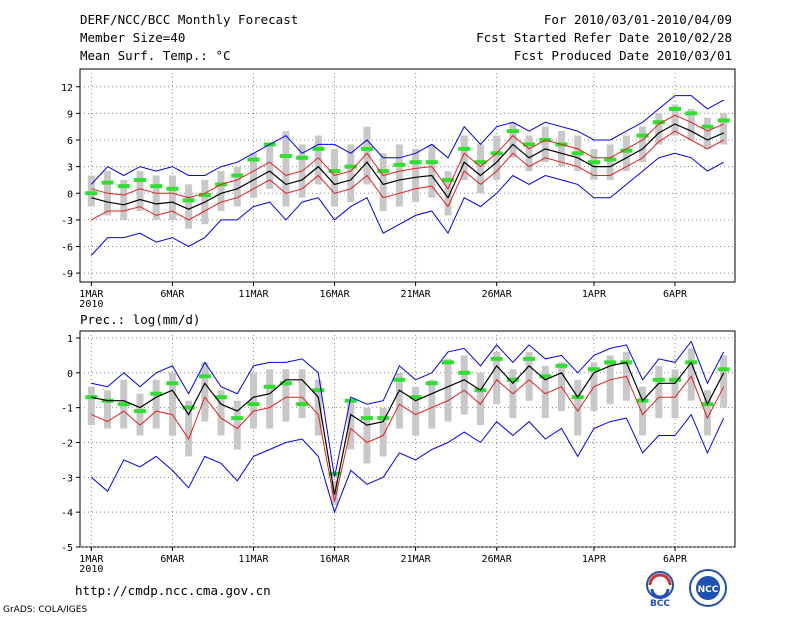  Describe the element at coordinates (91, 304) in the screenshot. I see `year-label: 2010` at that location.